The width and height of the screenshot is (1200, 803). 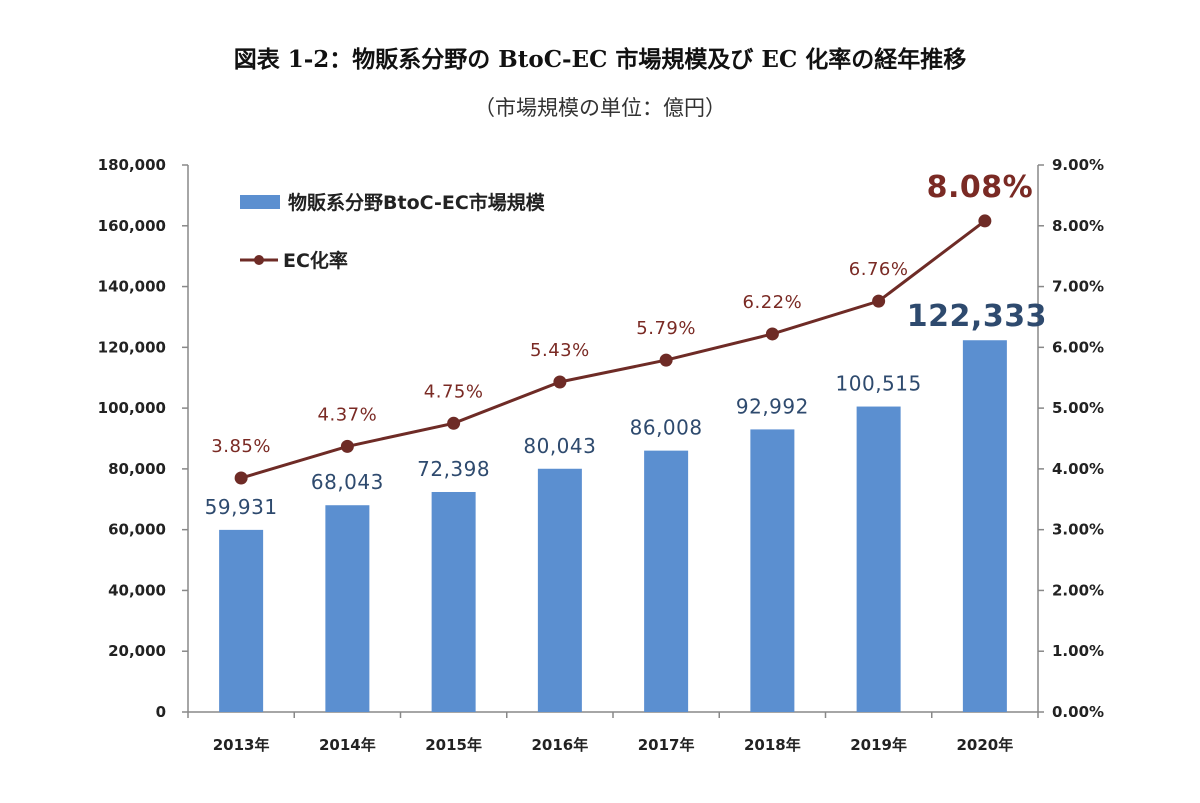 I want to click on left-tick-label: 160,000, so click(x=132, y=226).